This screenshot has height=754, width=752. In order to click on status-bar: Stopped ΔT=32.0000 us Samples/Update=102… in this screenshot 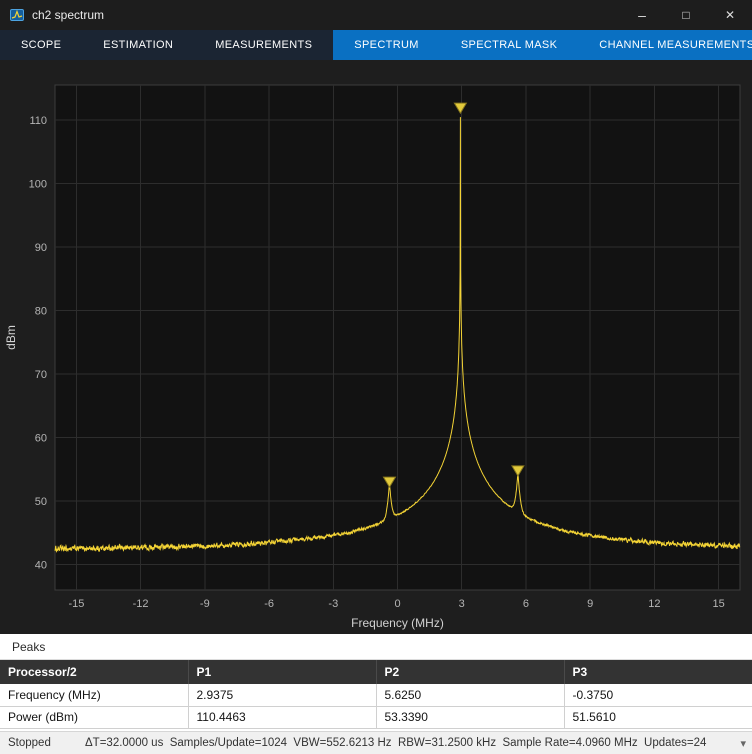, I will do `click(376, 742)`.